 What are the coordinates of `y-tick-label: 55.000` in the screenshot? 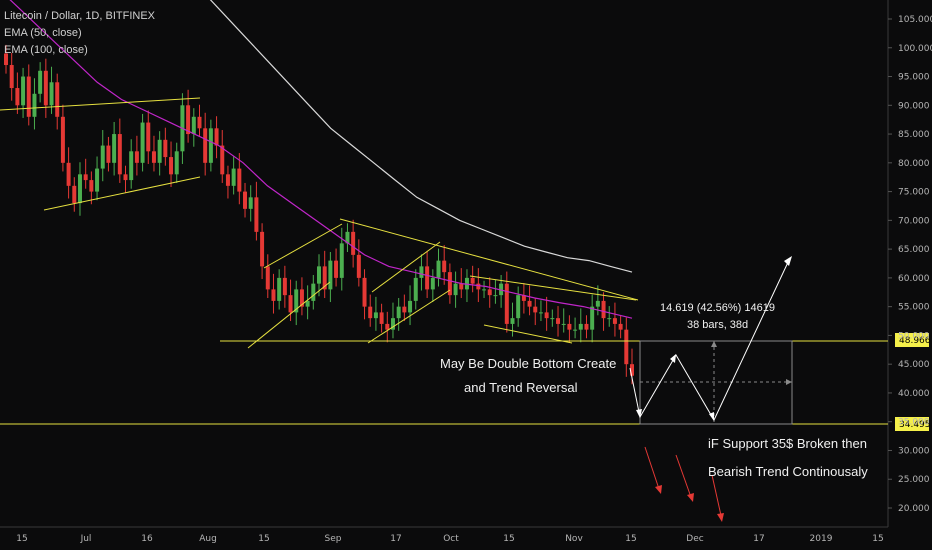 It's located at (914, 308).